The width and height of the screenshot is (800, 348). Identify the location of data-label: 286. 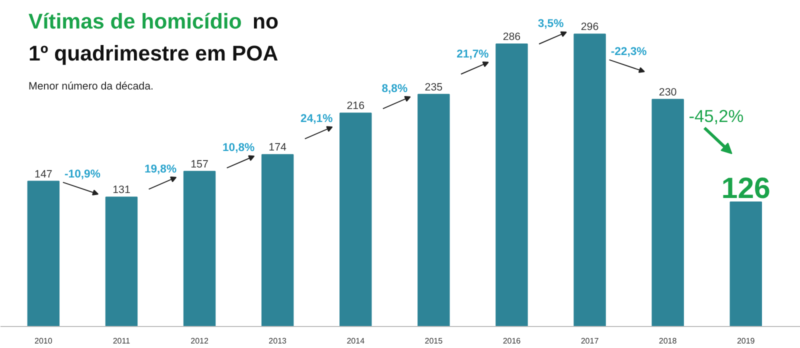
(511, 37).